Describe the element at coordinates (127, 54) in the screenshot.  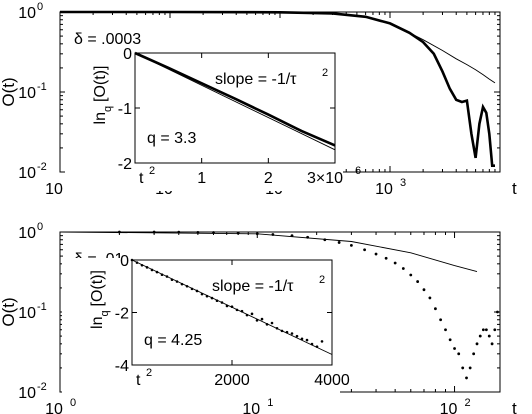
I see `inset-y-tick-label: 0` at that location.